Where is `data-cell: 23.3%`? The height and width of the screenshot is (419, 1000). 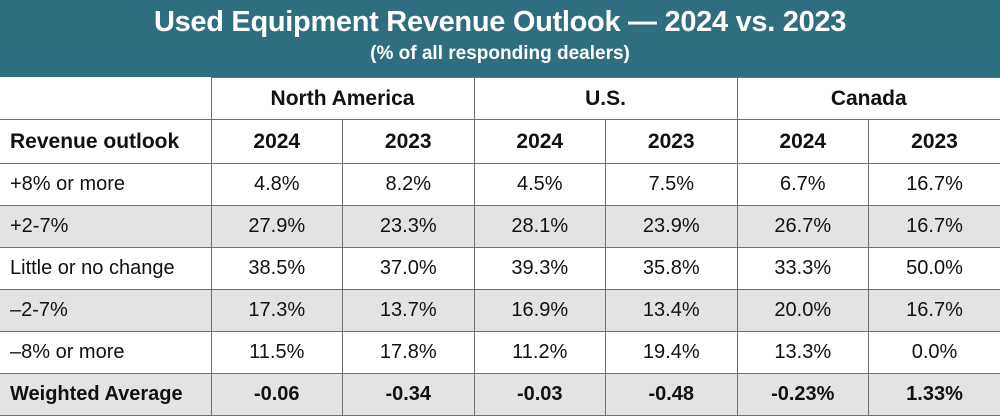
data-cell: 23.3% is located at coordinates (408, 226).